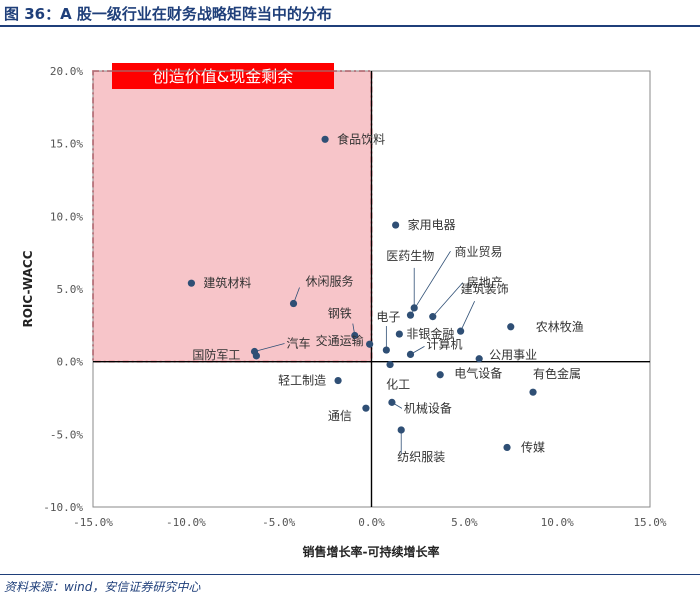 This screenshot has width=700, height=598. Describe the element at coordinates (428, 407) in the screenshot. I see `point-label: 机械设备` at that location.